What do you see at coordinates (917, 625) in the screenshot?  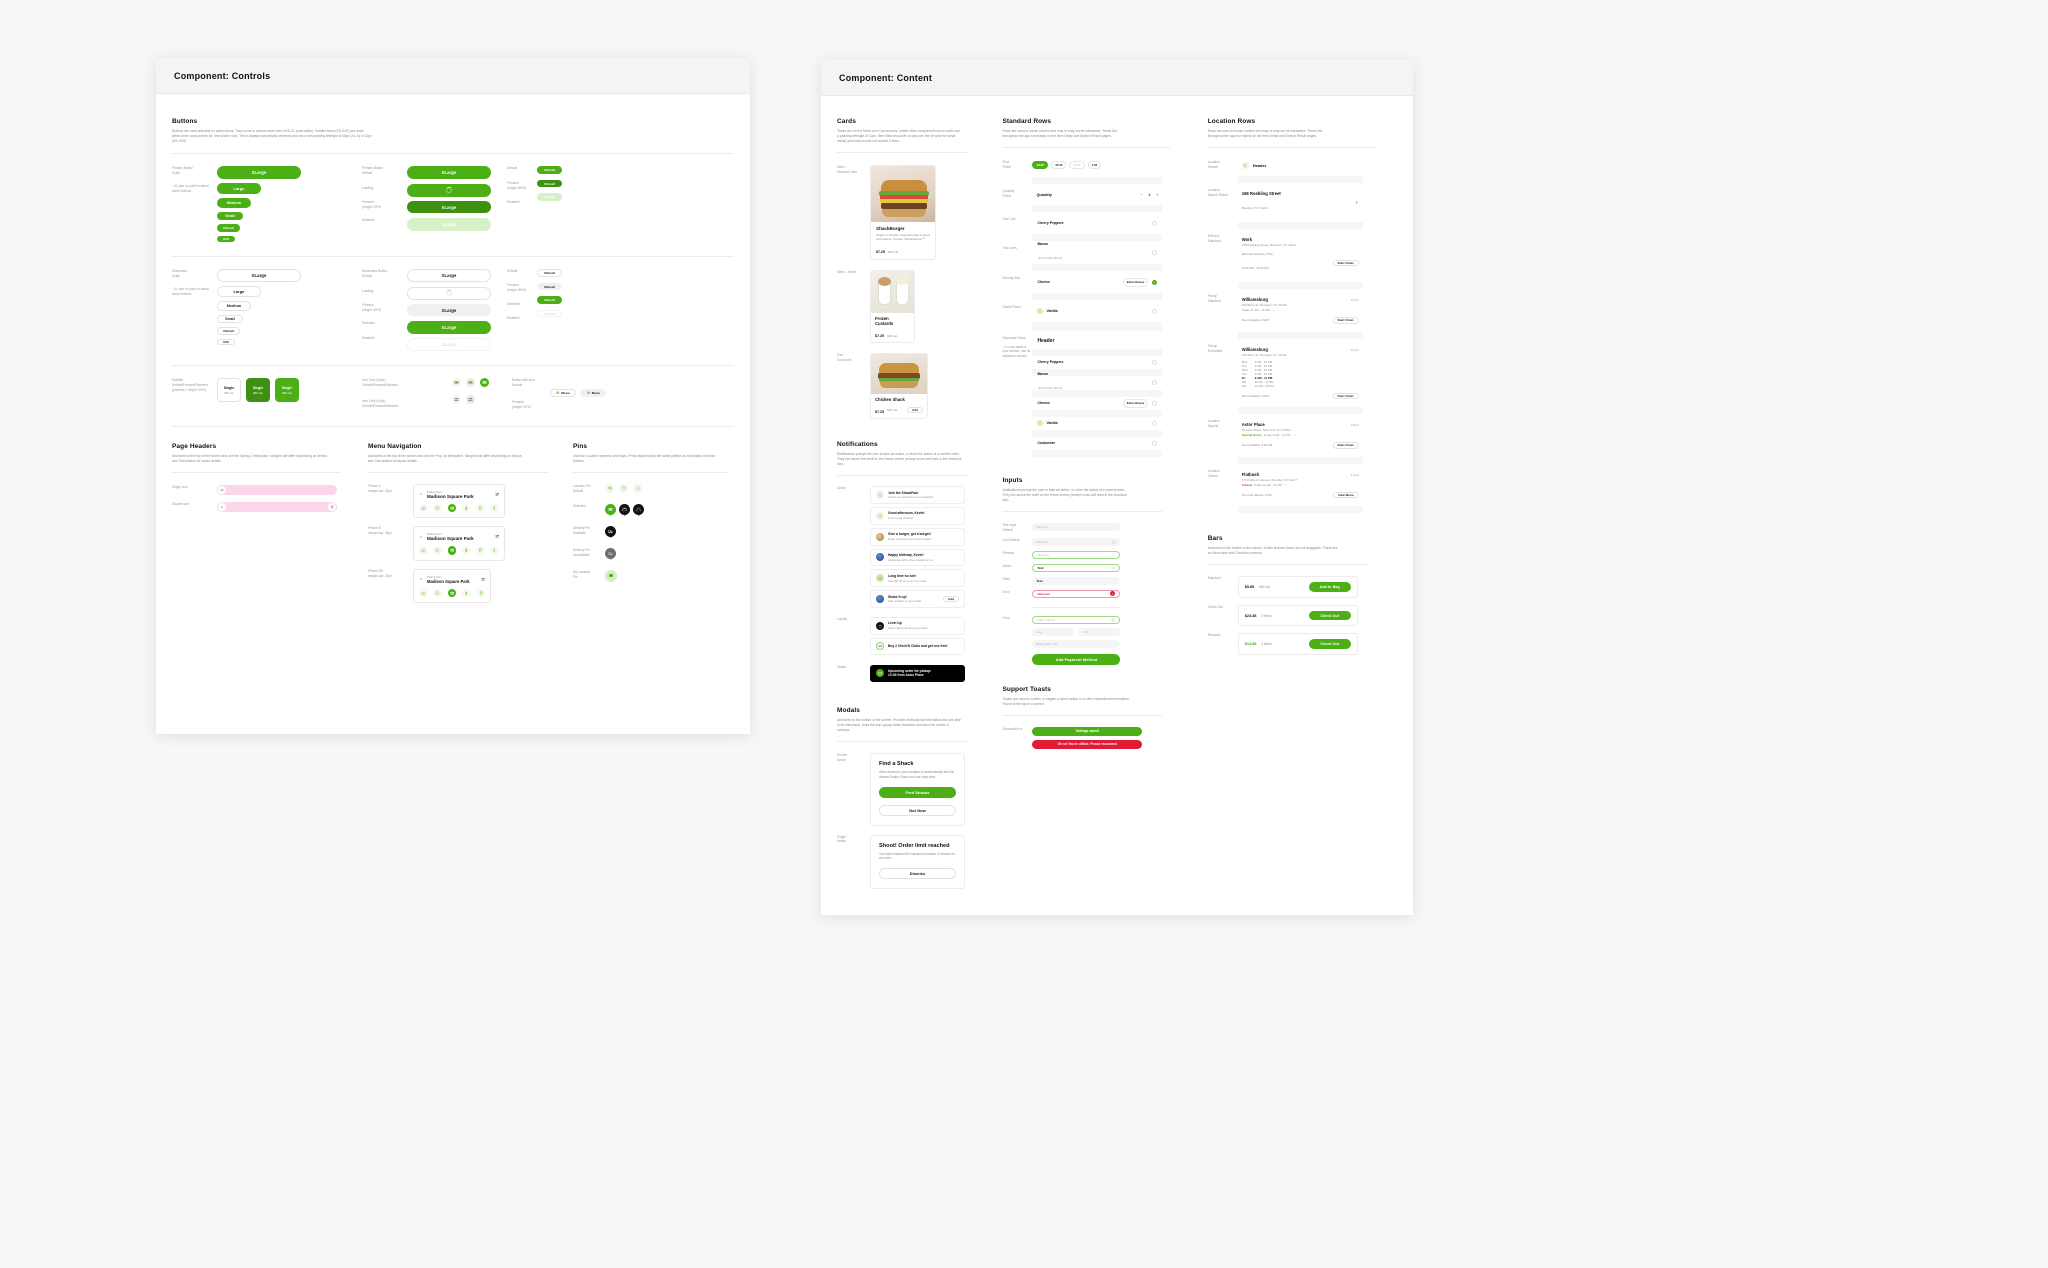 I see `notification-item-loyalty: Level Up Learn about all you new perks!` at bounding box center [917, 625].